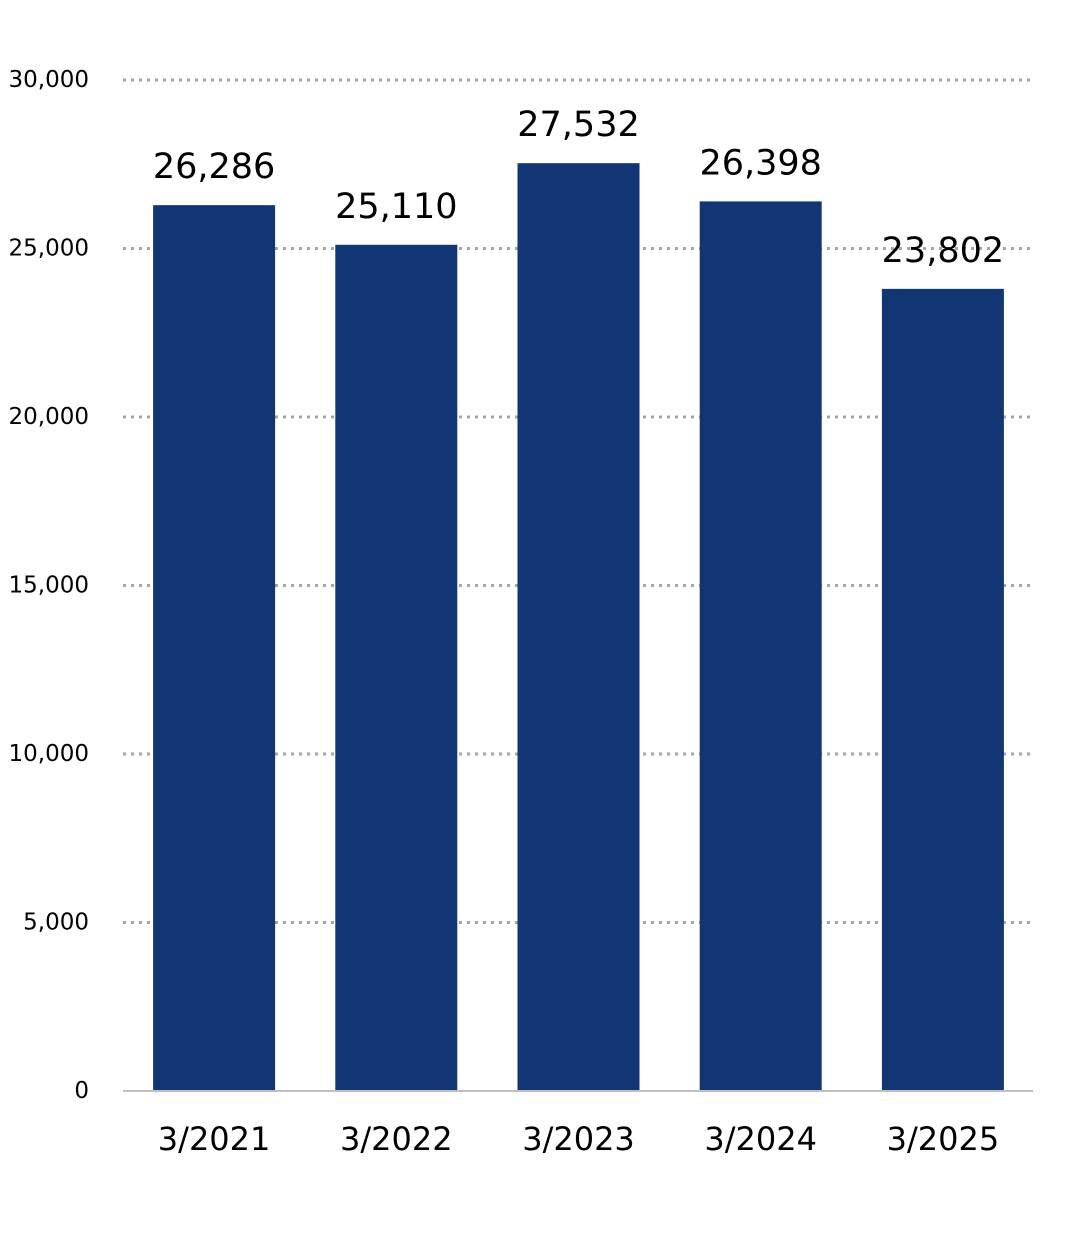  I want to click on y-tick-label: 20,000, so click(49, 417).